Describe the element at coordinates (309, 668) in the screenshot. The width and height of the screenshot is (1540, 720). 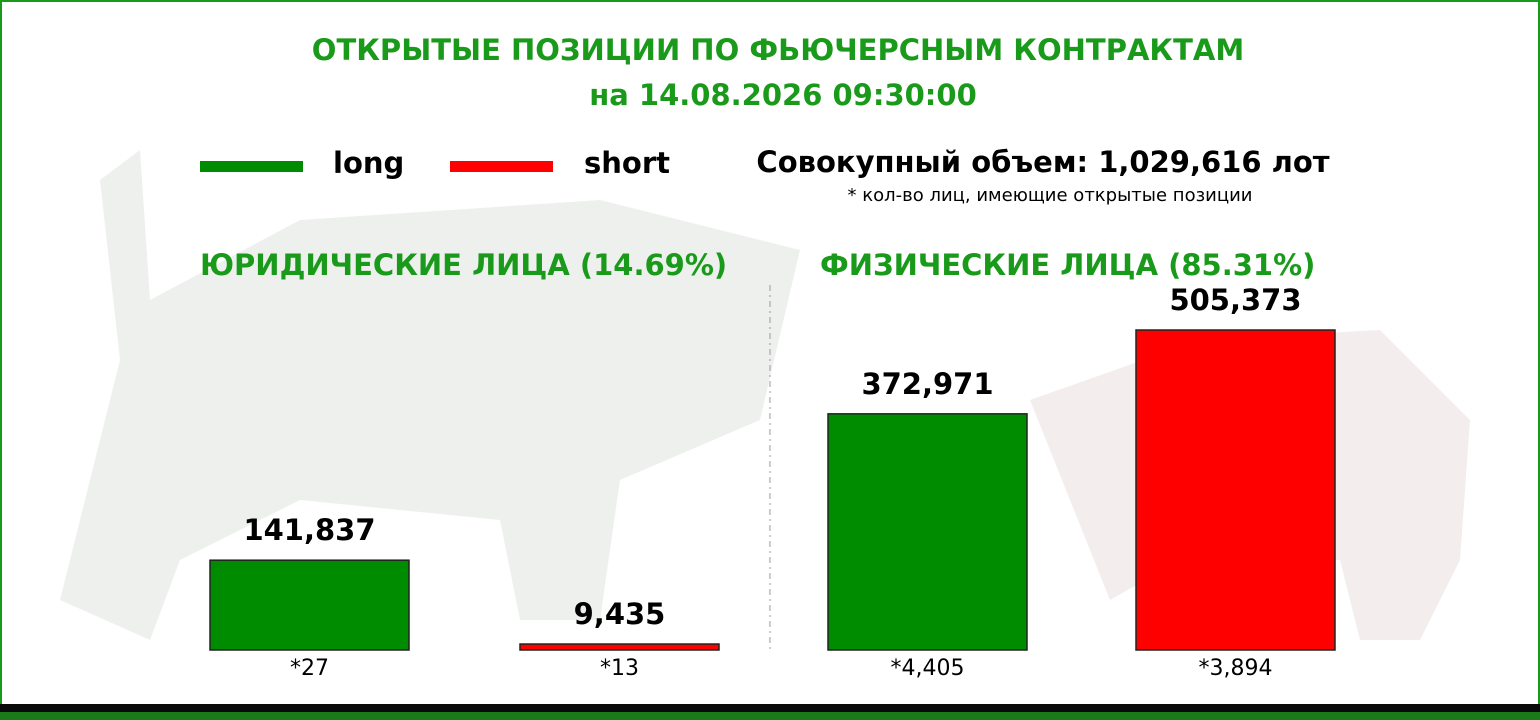
I see `count-label: *27` at that location.